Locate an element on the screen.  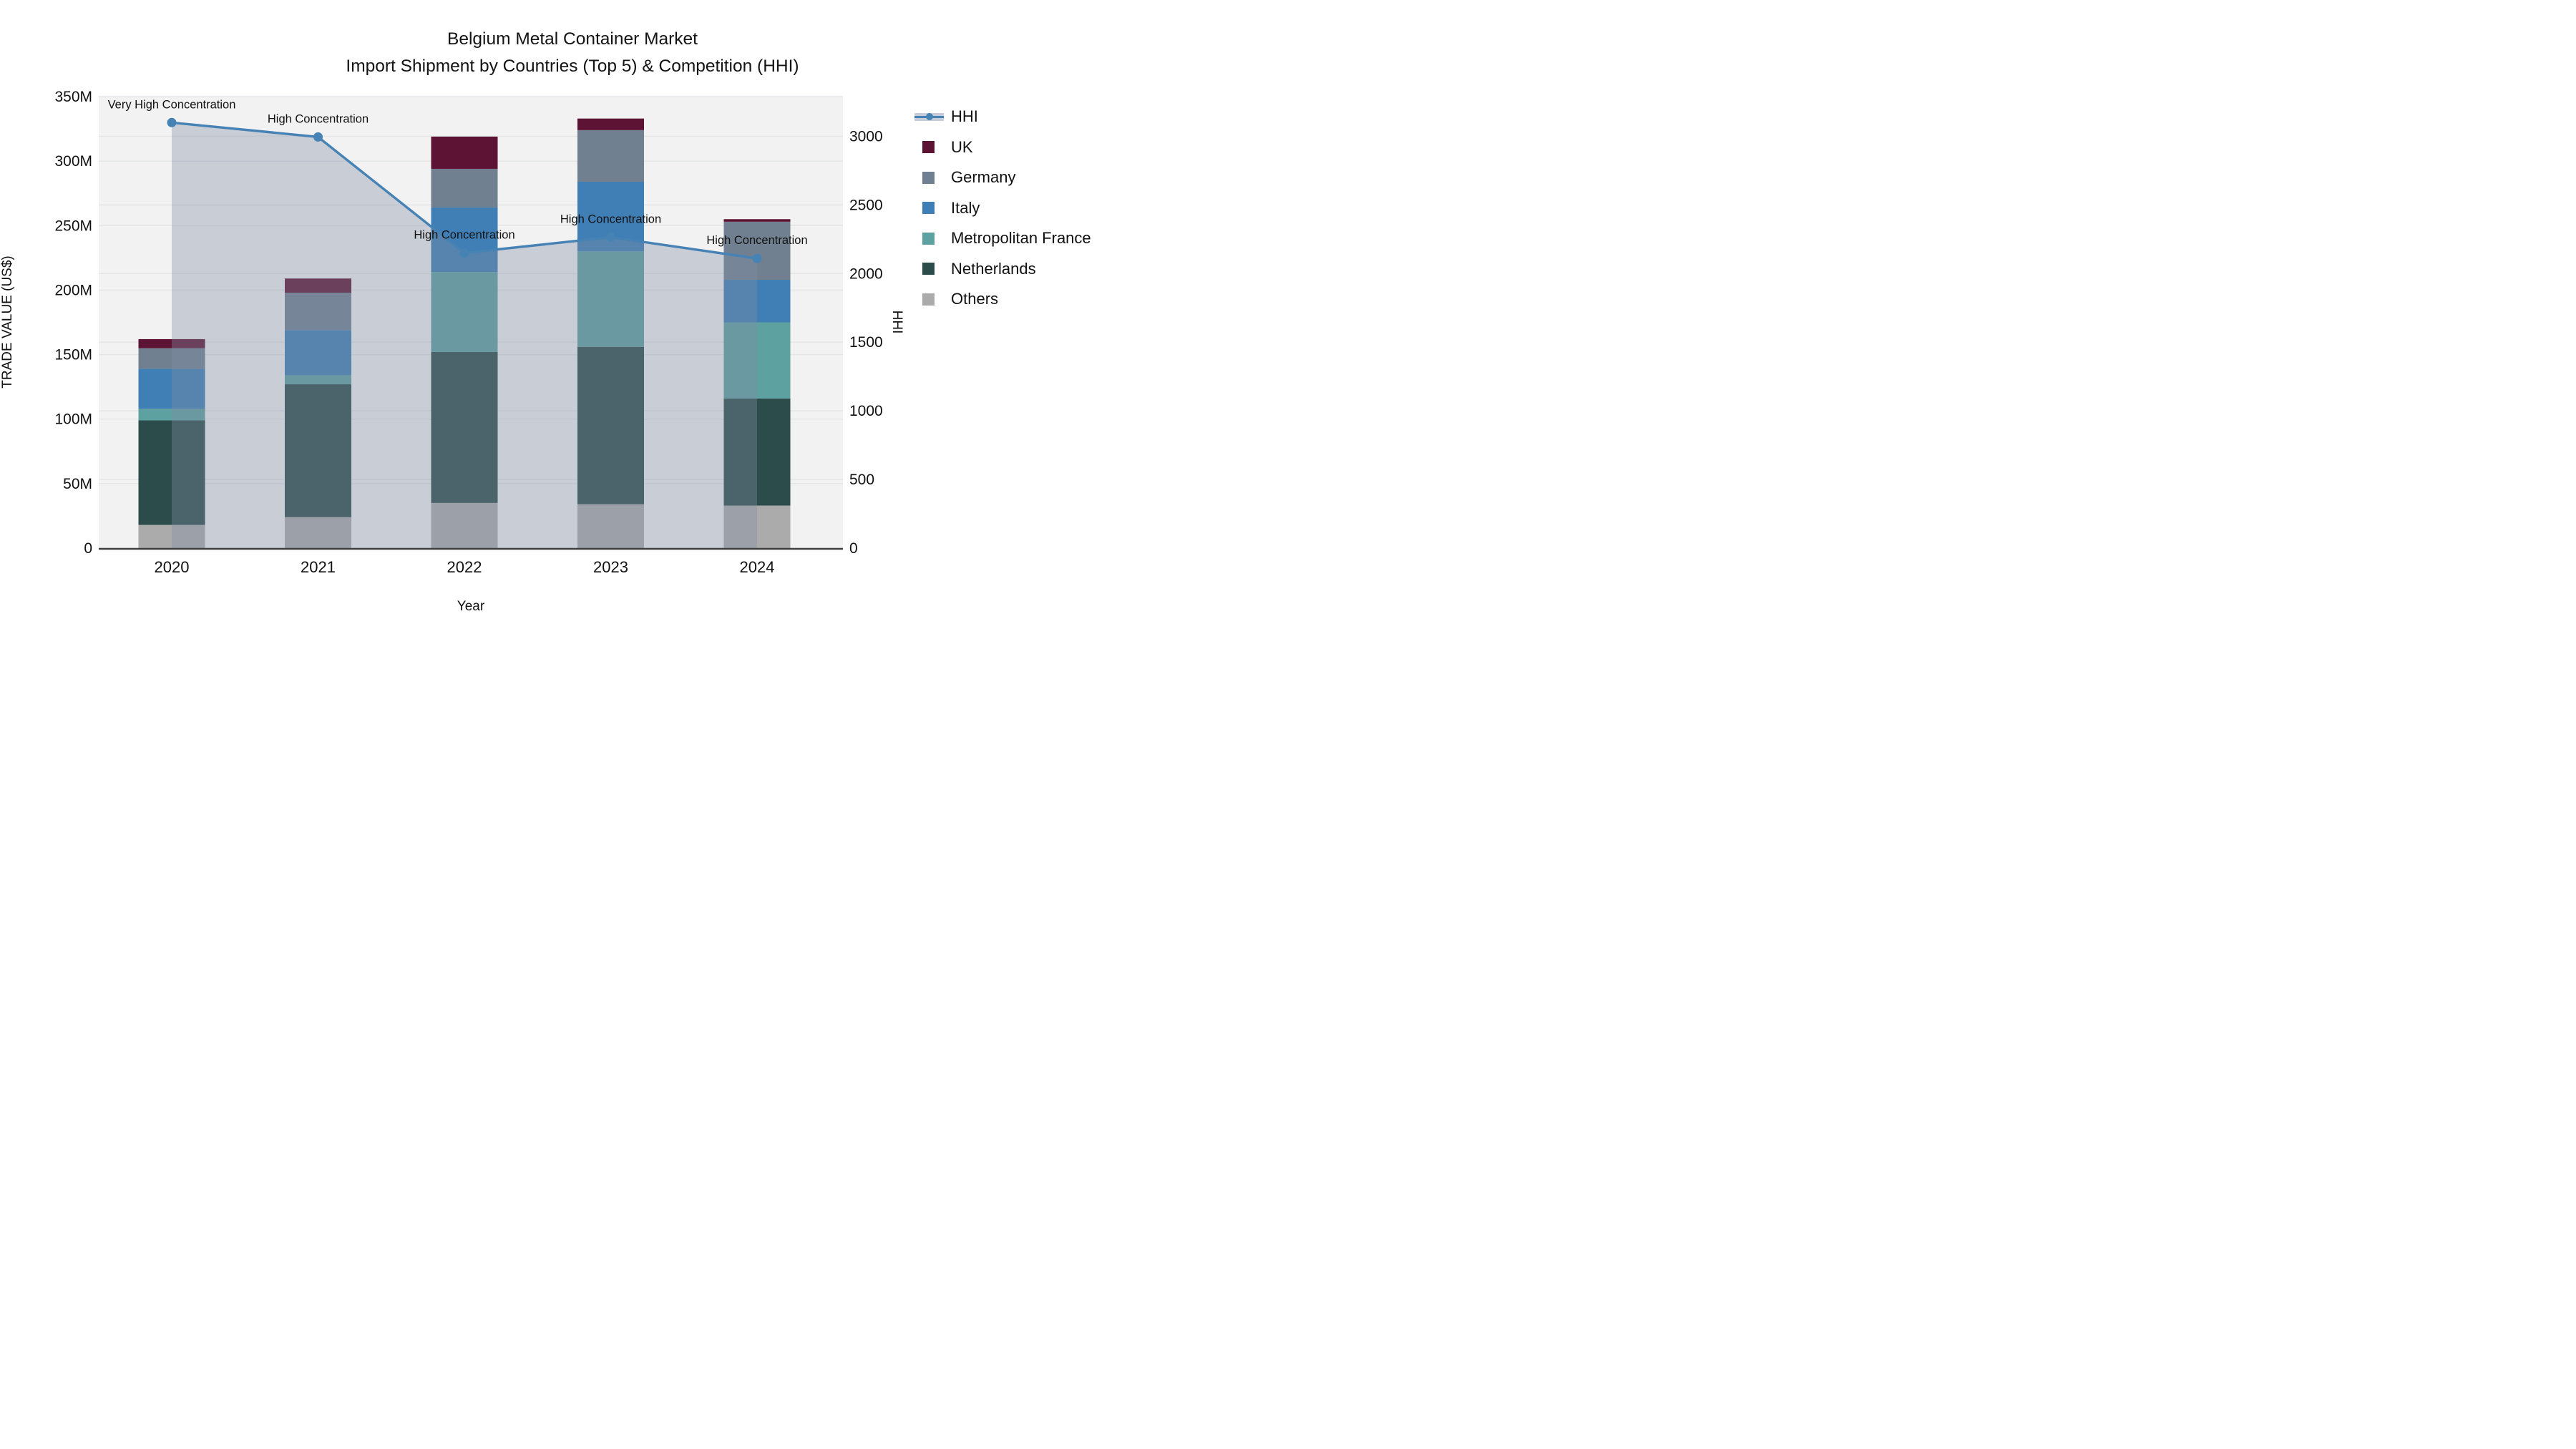
hhi-marker-2021 is located at coordinates (318, 137).